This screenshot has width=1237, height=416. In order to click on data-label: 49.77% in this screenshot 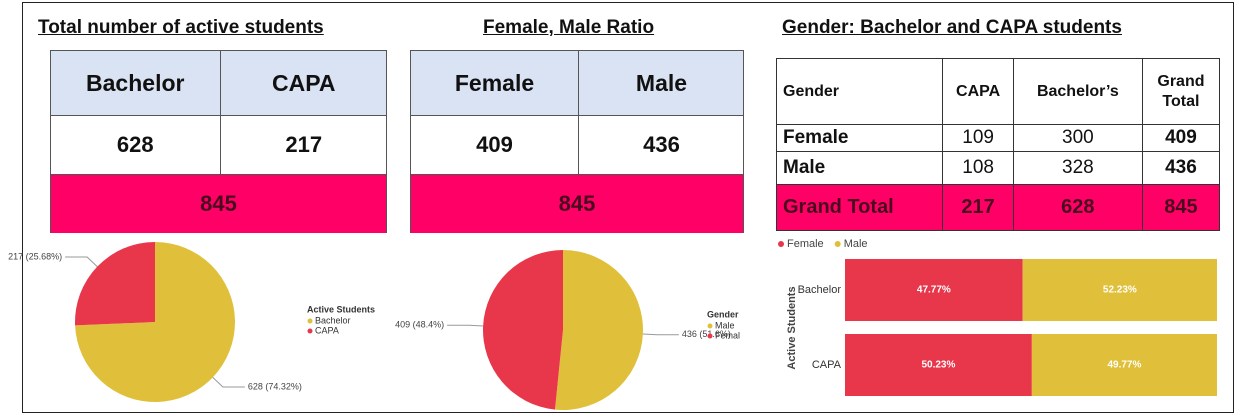, I will do `click(1124, 365)`.